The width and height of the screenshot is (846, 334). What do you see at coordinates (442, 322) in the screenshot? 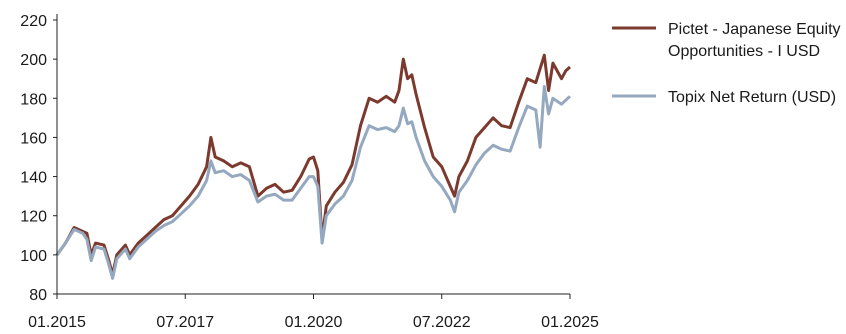
I see `x-tick-label: 07.2022` at bounding box center [442, 322].